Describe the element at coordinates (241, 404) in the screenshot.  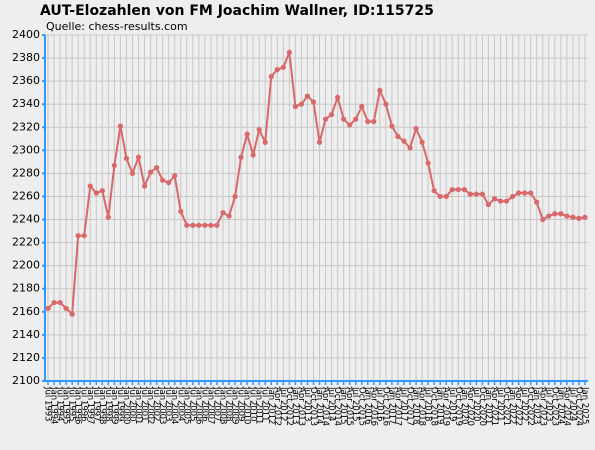
I see `x-tick-label: Jul 2009` at that location.